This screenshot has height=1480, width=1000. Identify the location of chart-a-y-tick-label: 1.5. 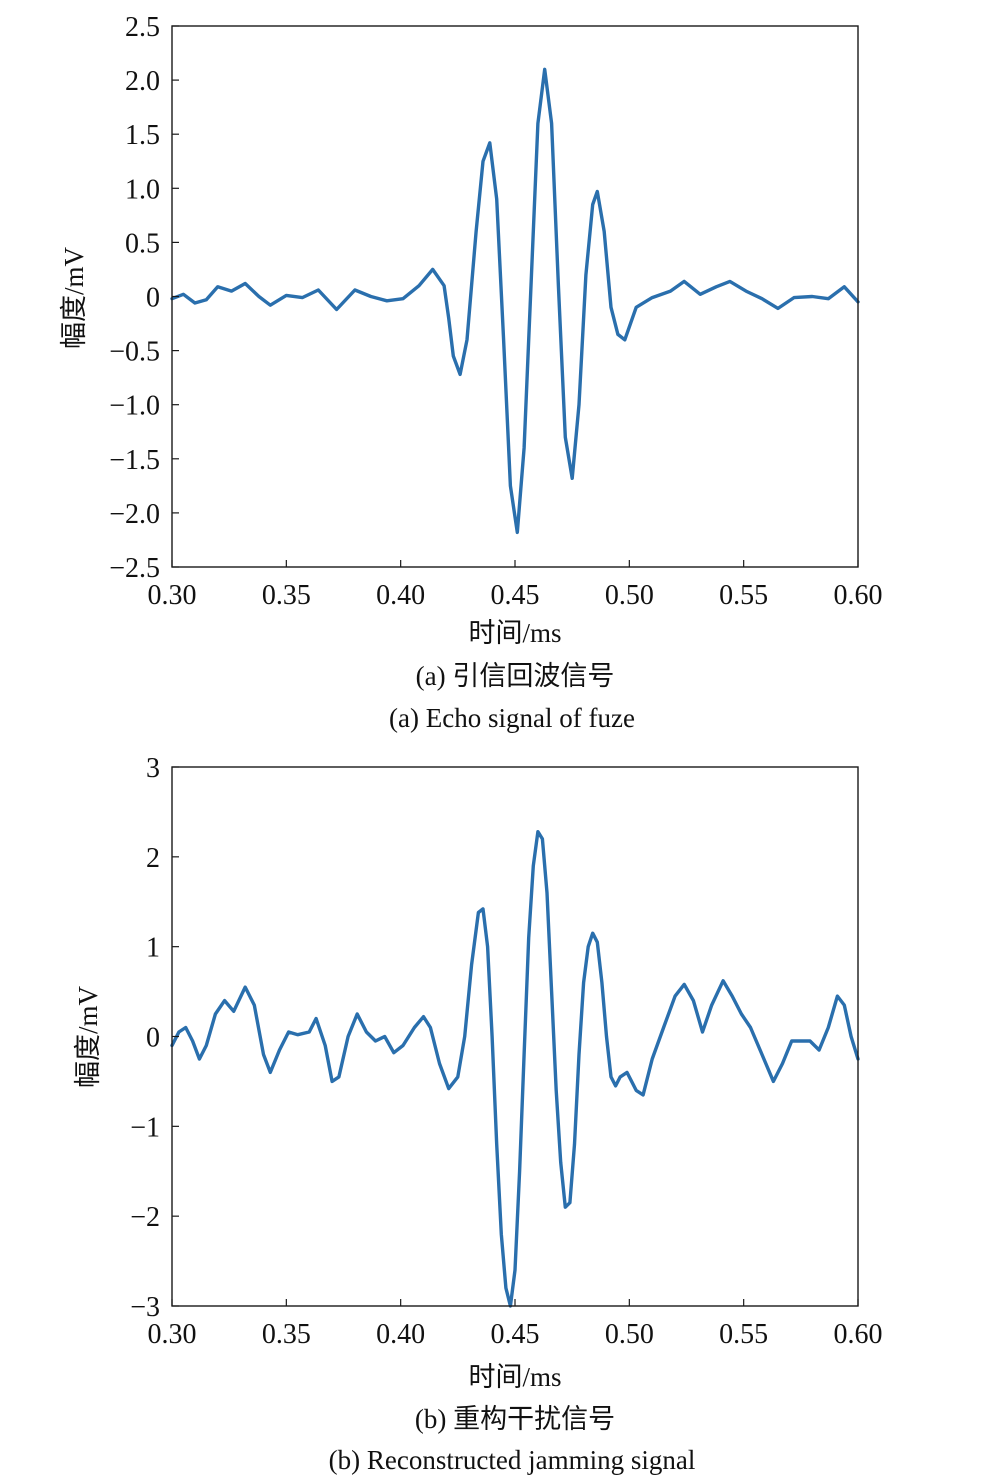
(142, 135).